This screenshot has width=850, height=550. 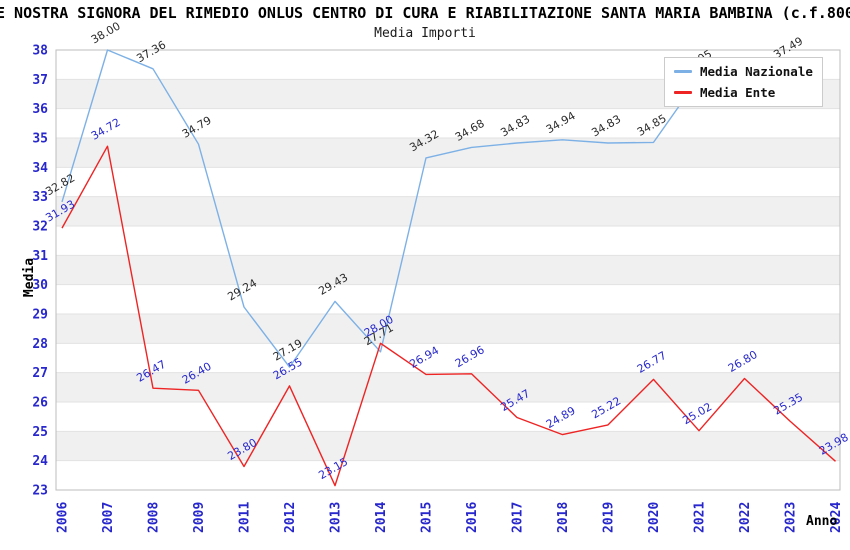 What do you see at coordinates (561, 122) in the screenshot?
I see `data-label: 34.94` at bounding box center [561, 122].